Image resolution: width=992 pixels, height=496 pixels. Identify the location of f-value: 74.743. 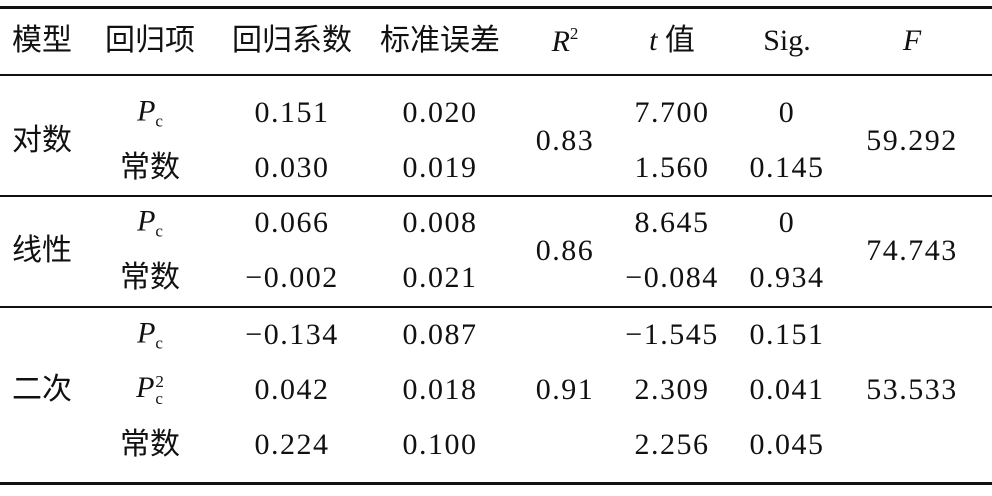
(912, 250).